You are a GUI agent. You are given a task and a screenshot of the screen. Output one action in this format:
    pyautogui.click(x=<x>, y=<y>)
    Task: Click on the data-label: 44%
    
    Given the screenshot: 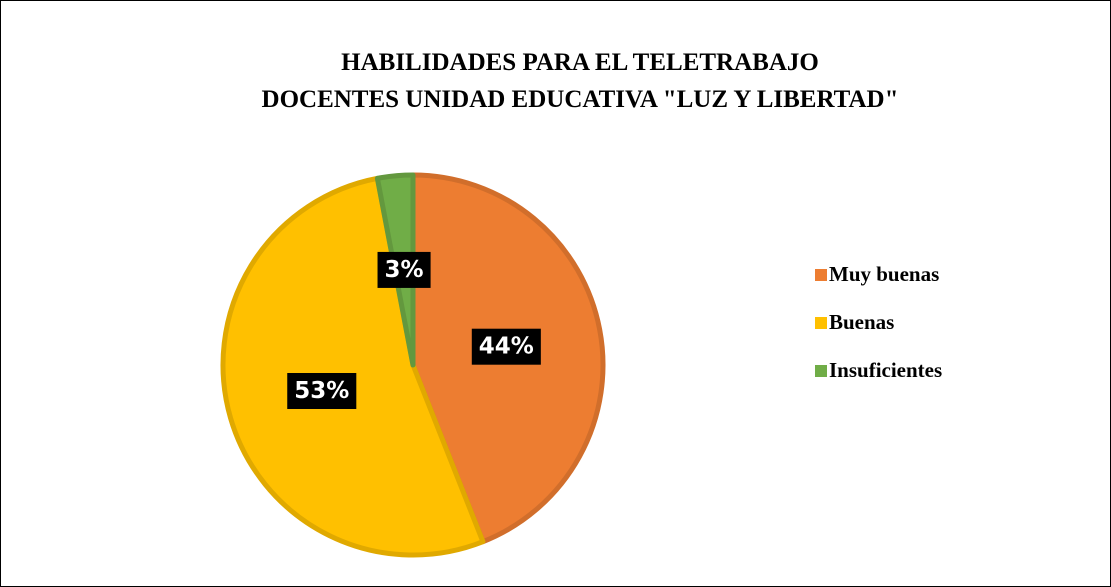 What is the action you would take?
    pyautogui.click(x=506, y=347)
    